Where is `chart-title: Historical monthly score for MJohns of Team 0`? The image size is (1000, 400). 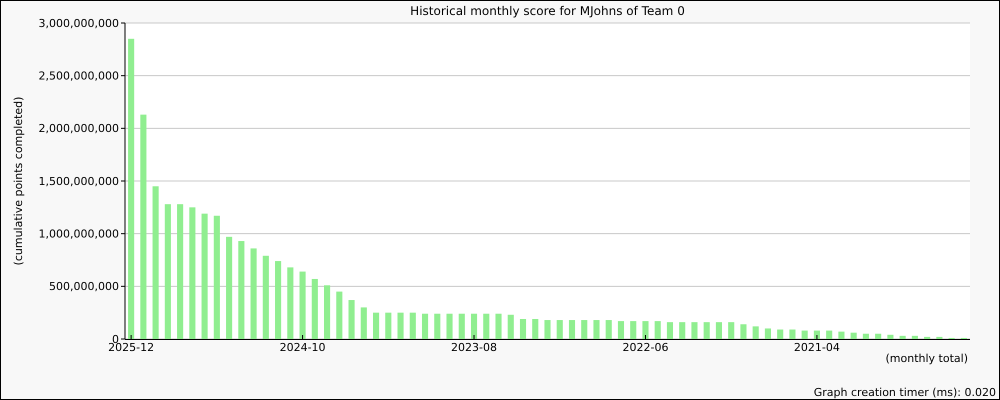 chart-title: Historical monthly score for MJohns of Team 0 is located at coordinates (547, 11).